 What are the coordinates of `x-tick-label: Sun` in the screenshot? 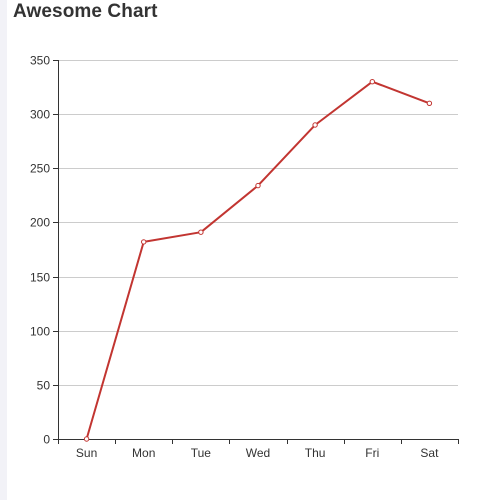 It's located at (86, 453).